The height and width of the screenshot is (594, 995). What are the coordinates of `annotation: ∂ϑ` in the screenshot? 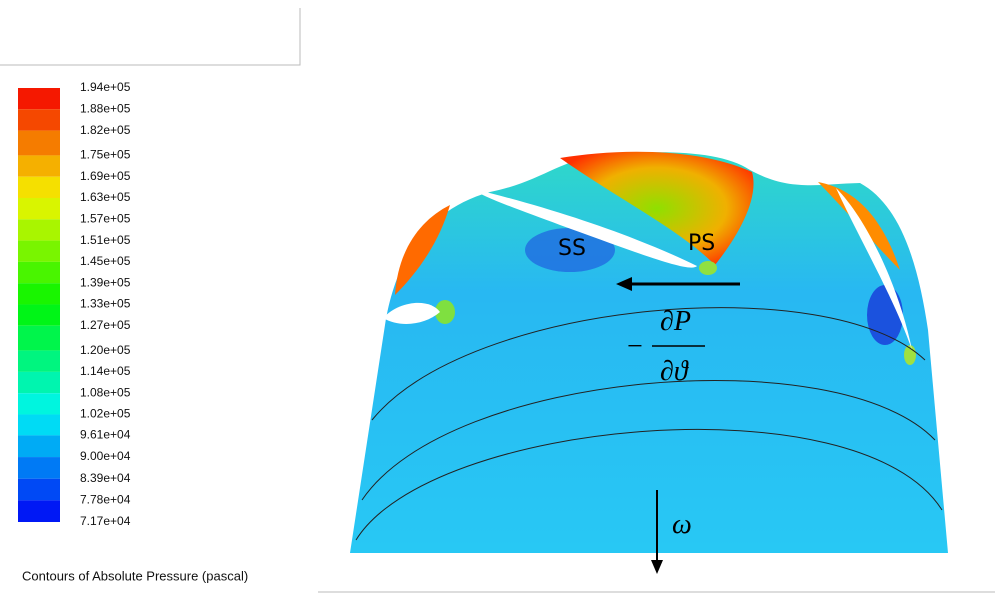 It's located at (674, 371).